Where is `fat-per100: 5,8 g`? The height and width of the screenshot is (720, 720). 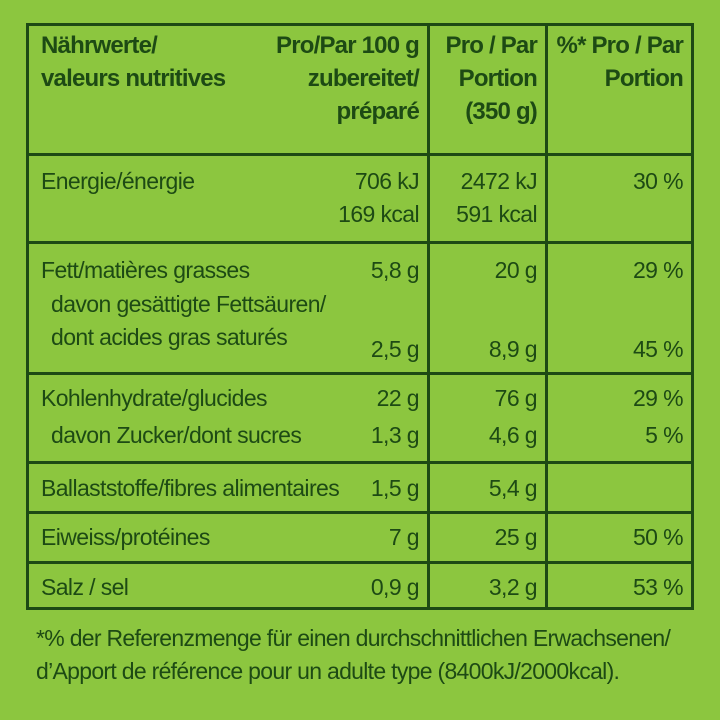 fat-per100: 5,8 g is located at coordinates (395, 270).